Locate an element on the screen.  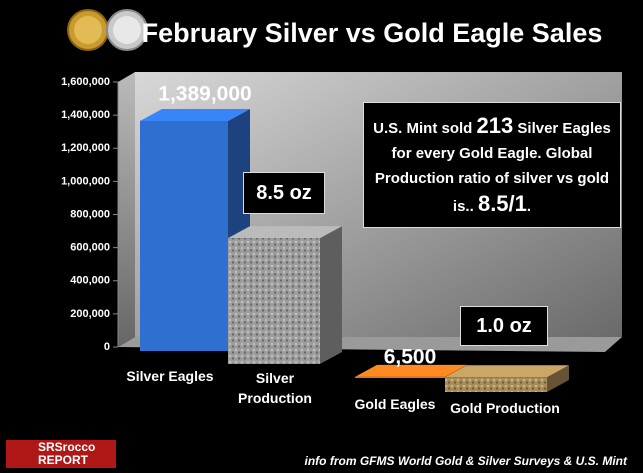
value-label: 1,389,000 is located at coordinates (204, 94).